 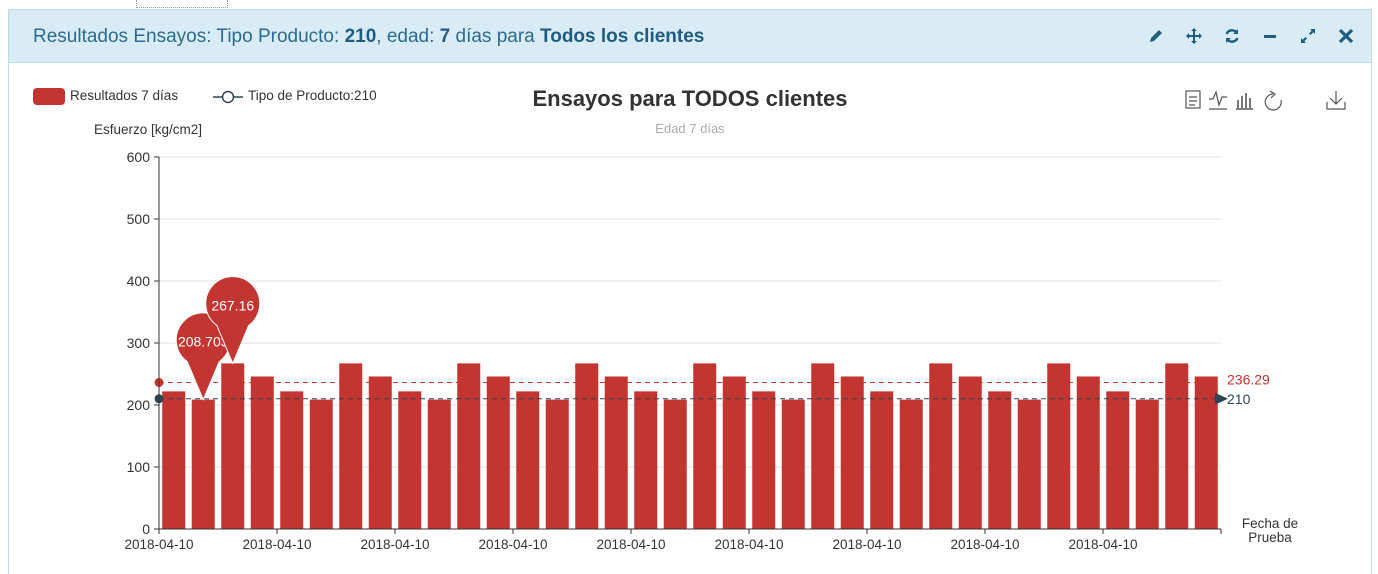 I want to click on minimize-icon, so click(x=1270, y=36).